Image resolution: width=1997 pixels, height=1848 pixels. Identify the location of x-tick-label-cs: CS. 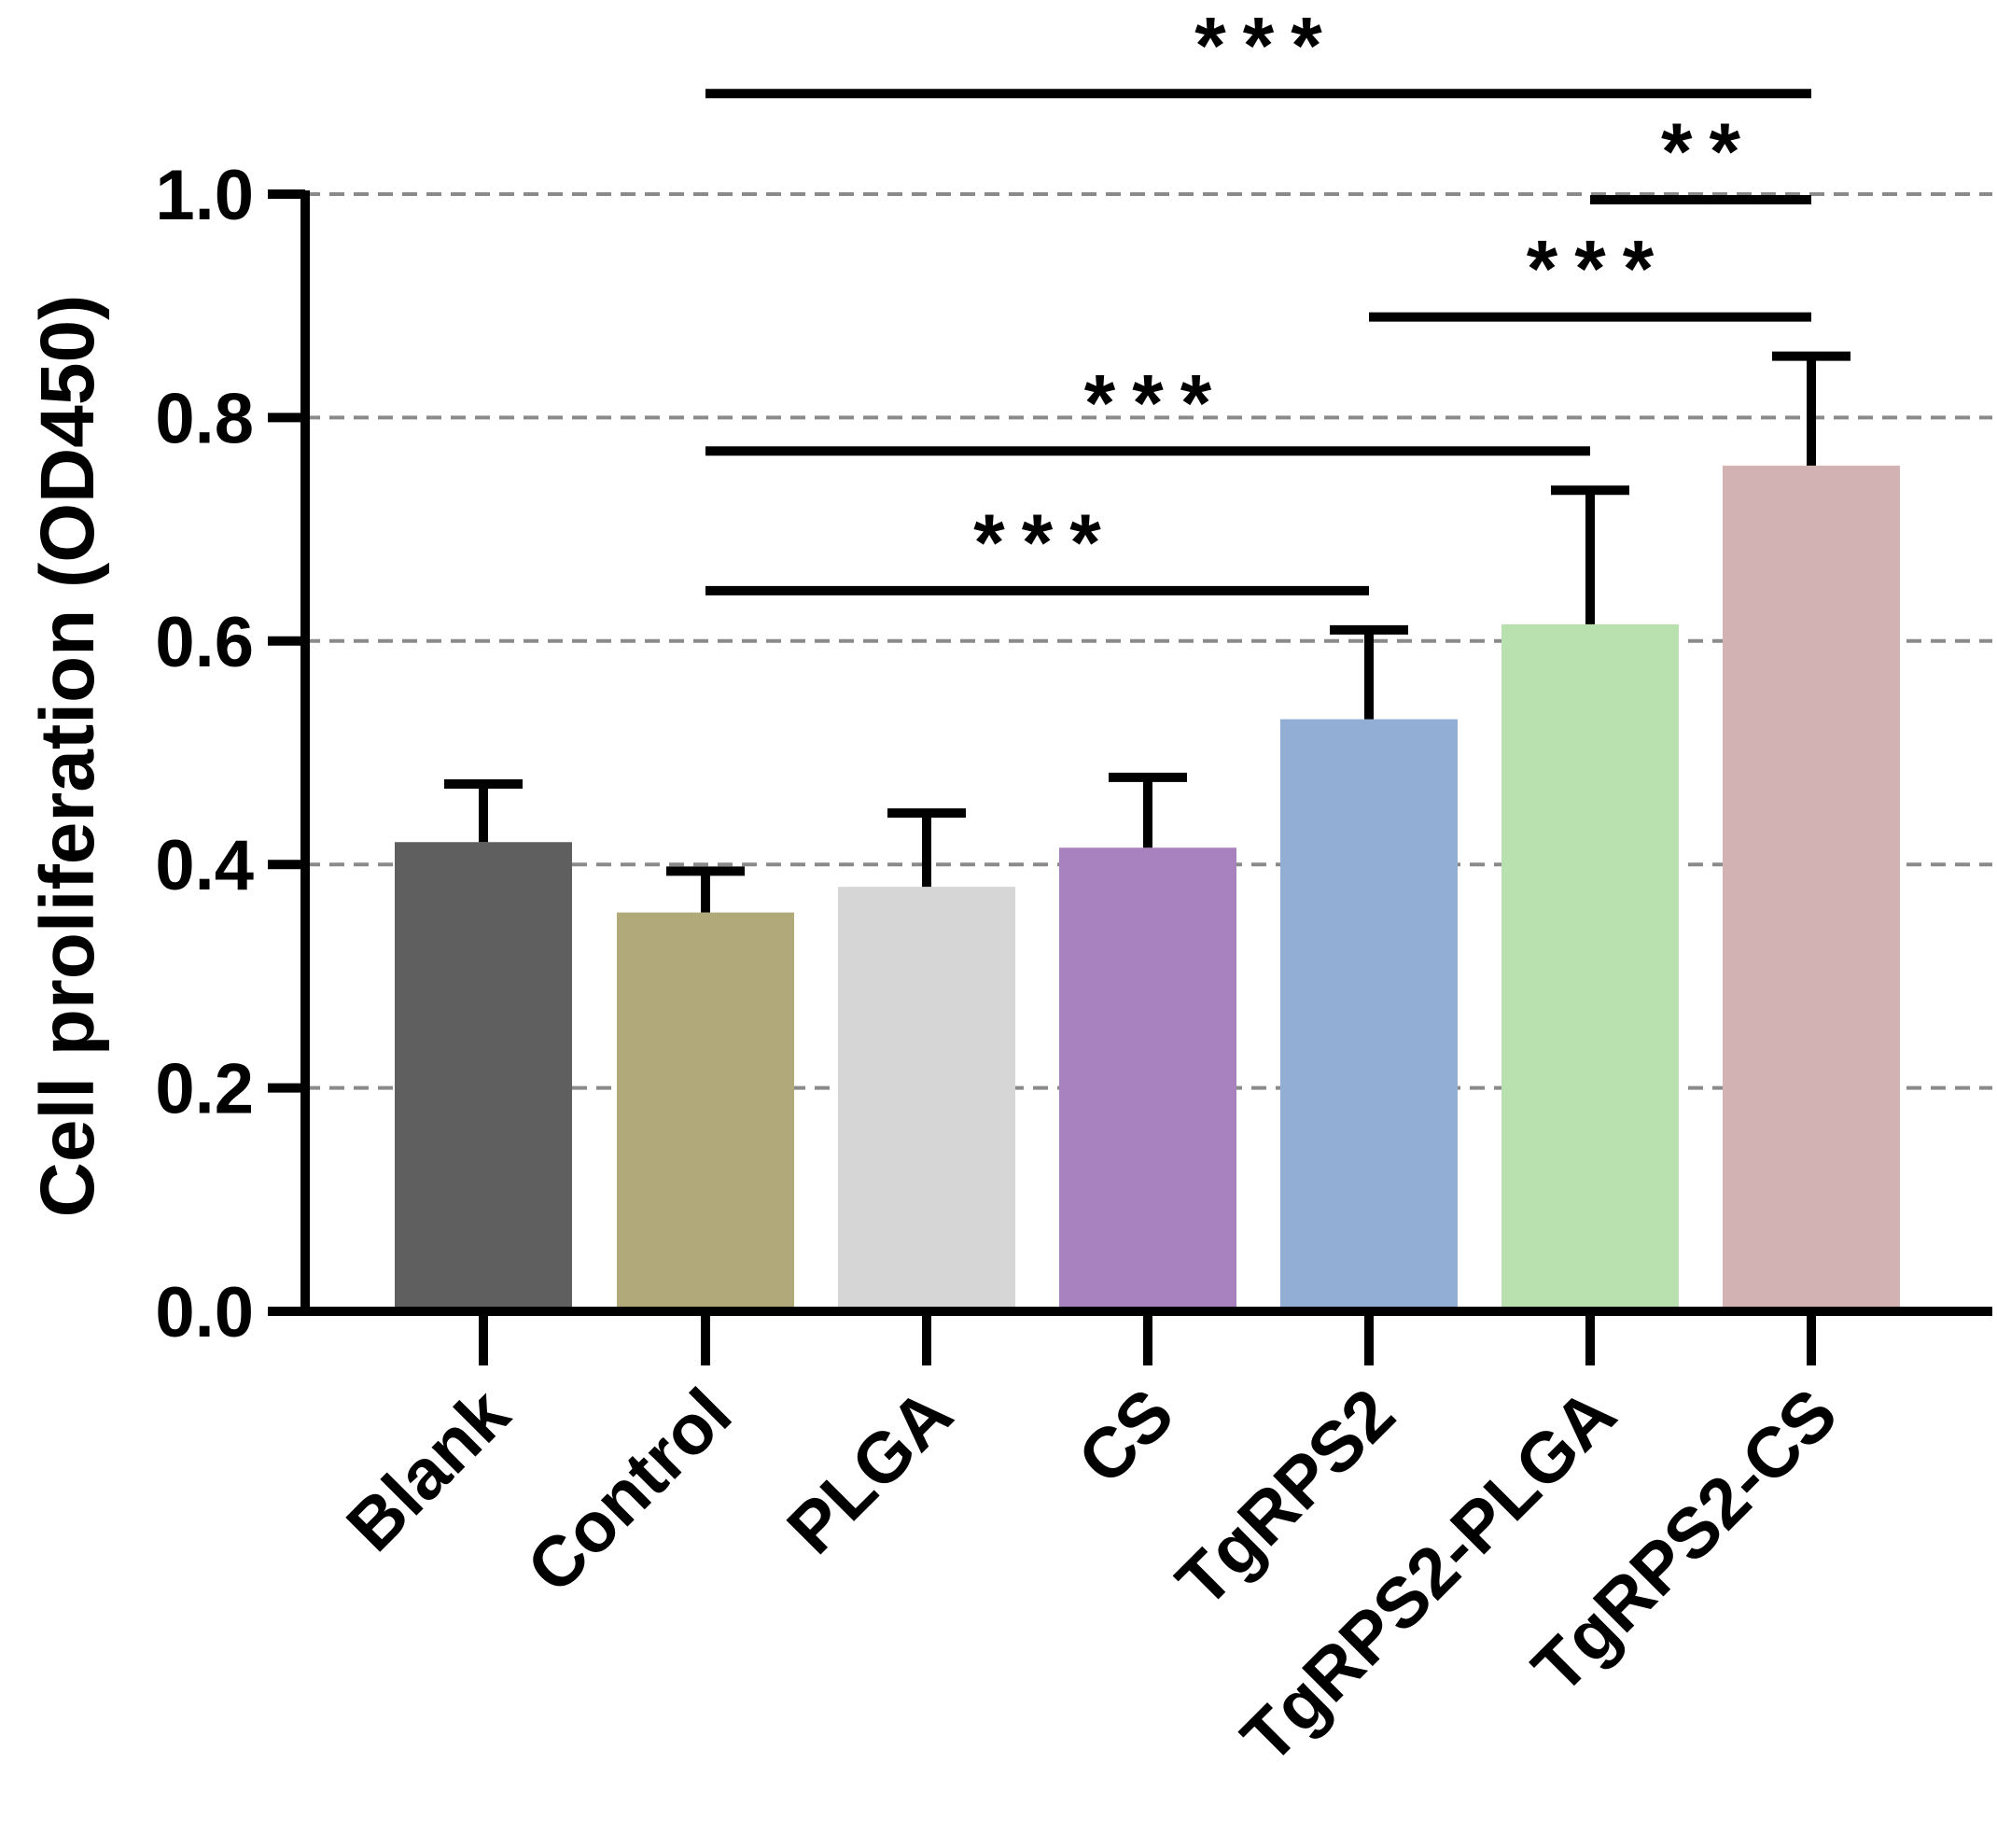
(1126, 1437).